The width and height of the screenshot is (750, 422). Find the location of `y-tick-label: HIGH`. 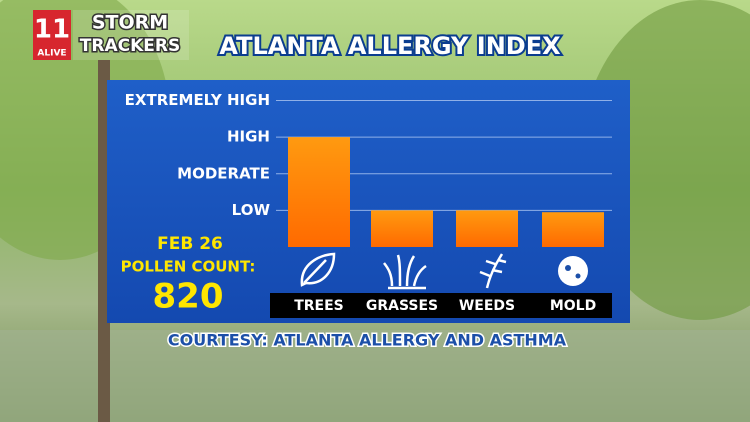

y-tick-label: HIGH is located at coordinates (248, 137).